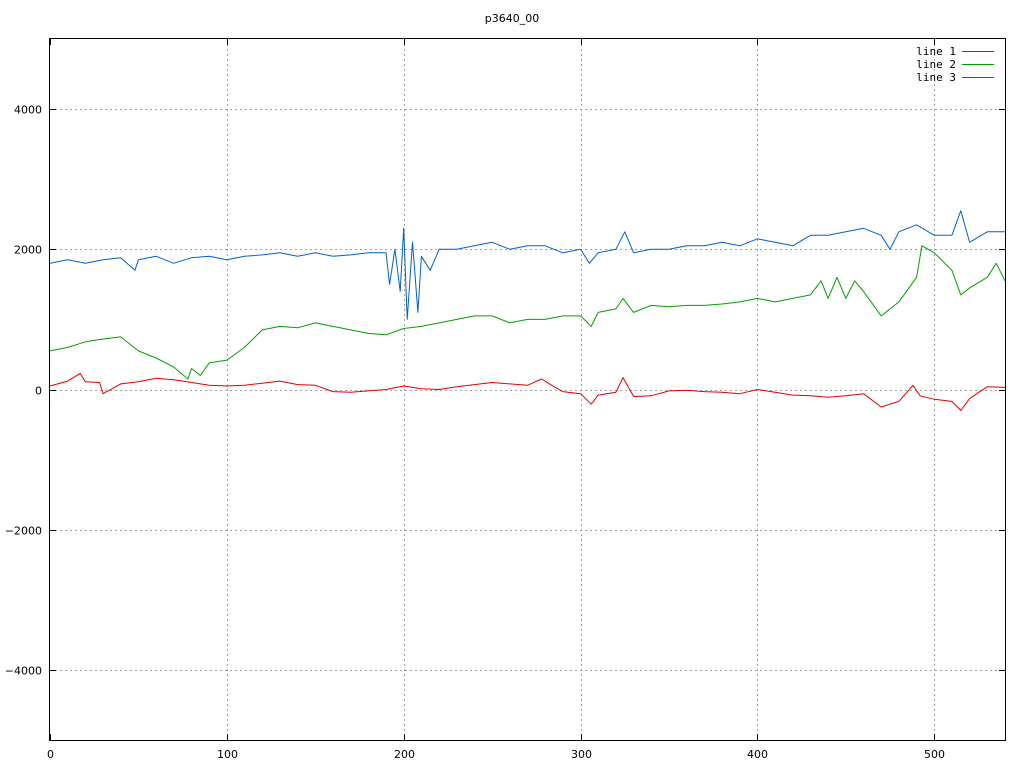 The height and width of the screenshot is (768, 1024). Describe the element at coordinates (757, 754) in the screenshot. I see `x-tick-label: 400` at that location.